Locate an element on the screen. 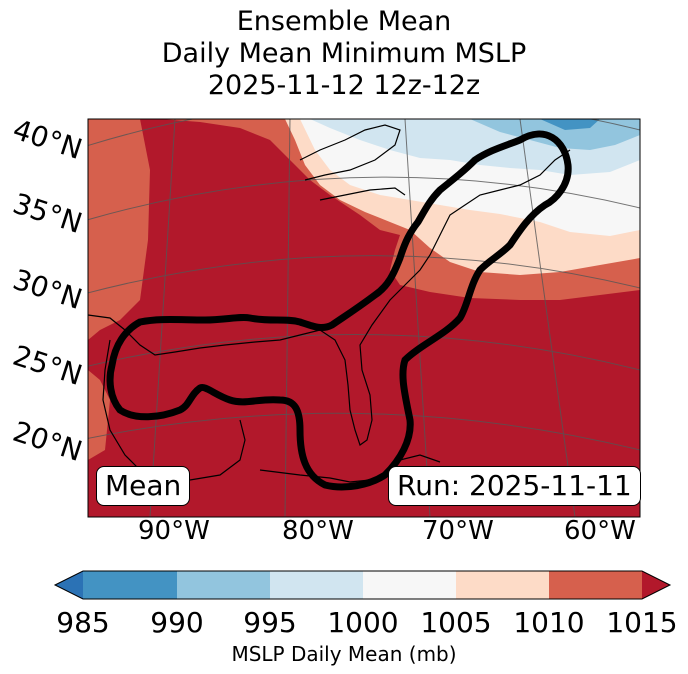 The height and width of the screenshot is (674, 688). lon-label-60: 60°W is located at coordinates (600, 531).